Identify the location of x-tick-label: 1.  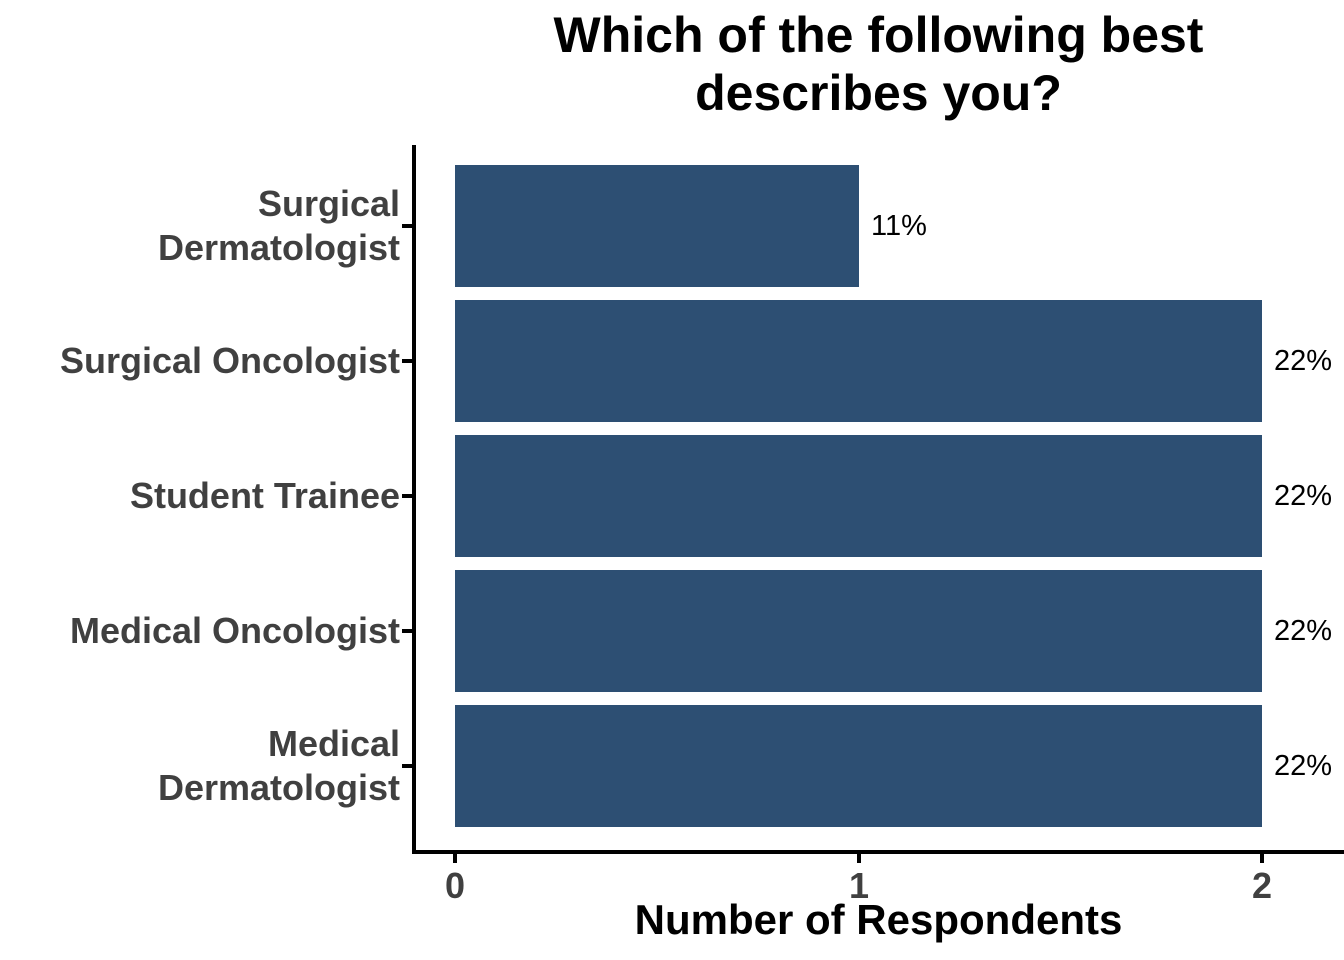
(859, 885).